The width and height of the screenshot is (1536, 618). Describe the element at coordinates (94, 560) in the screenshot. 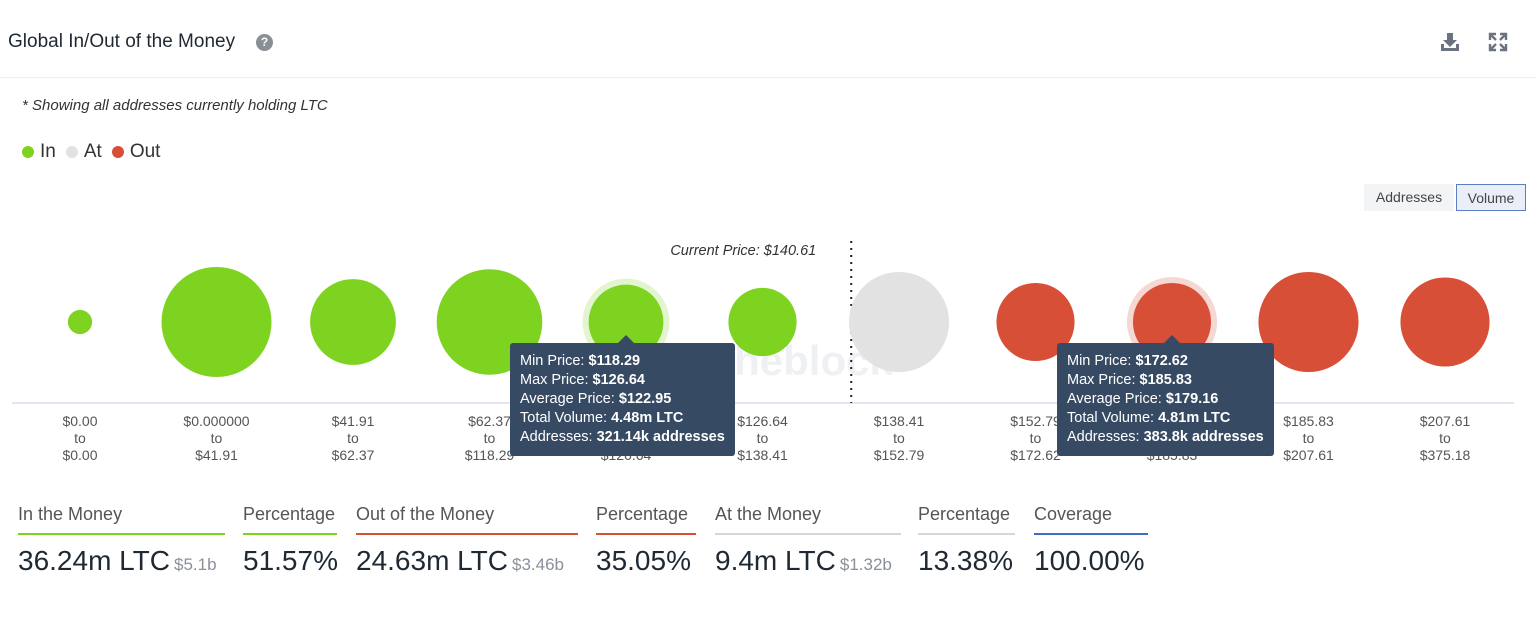

I see `stat-value: 36.24m LTC` at that location.